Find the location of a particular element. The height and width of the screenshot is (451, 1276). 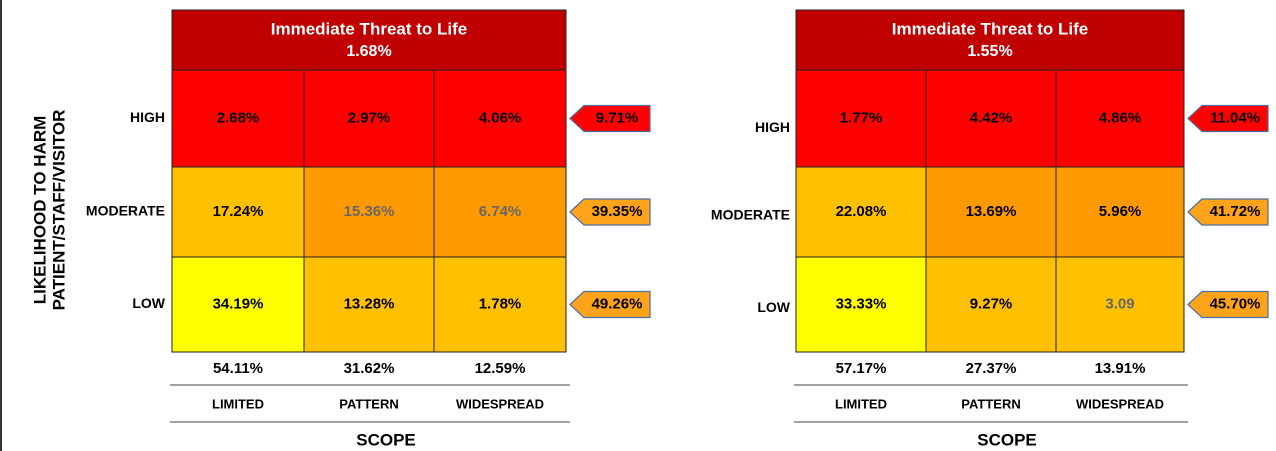

cell-value: 3.09 is located at coordinates (1119, 303).